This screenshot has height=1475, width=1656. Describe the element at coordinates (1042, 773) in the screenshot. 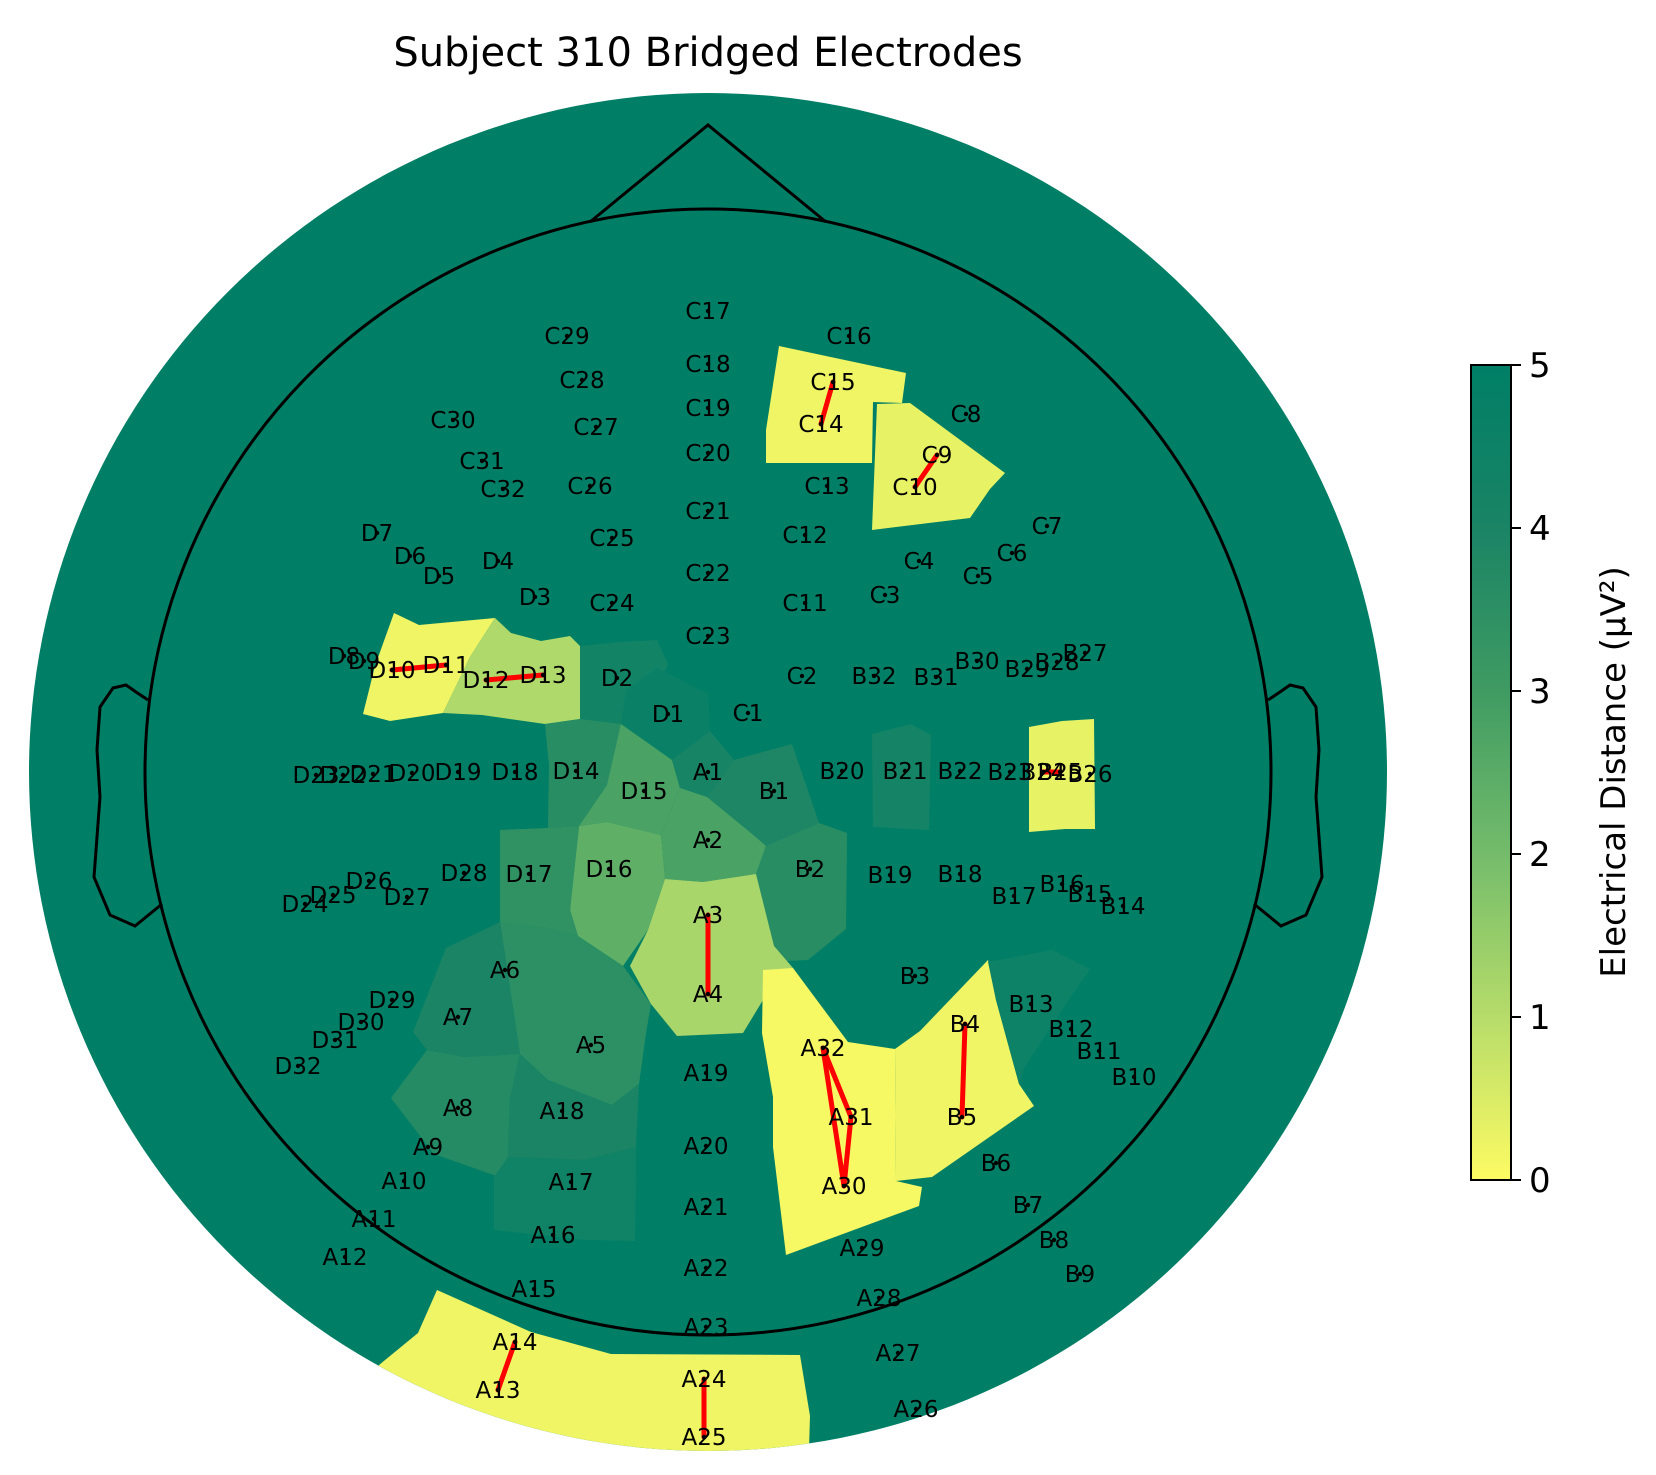

I see `electrode-label: B24` at that location.